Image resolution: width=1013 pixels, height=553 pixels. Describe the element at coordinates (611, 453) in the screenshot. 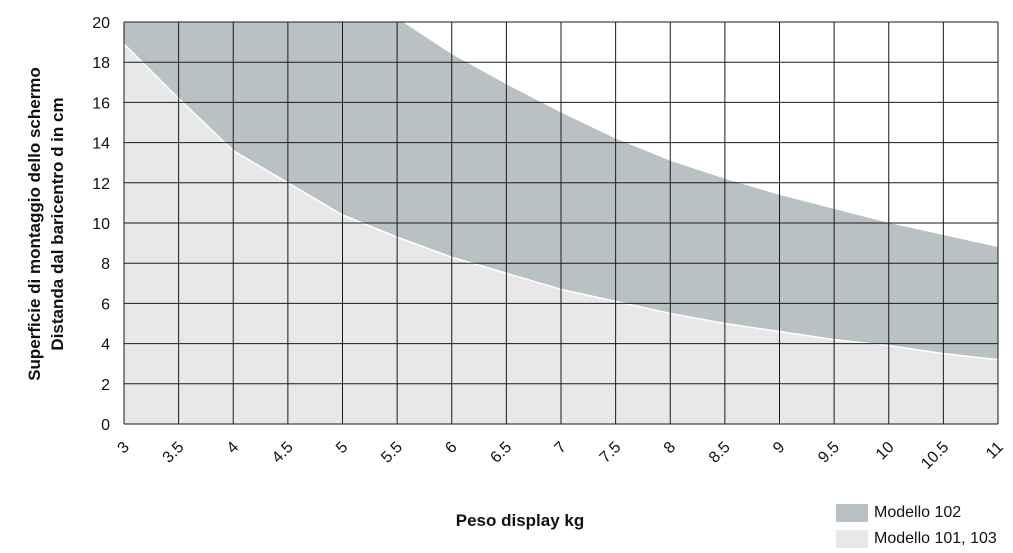

I see `x-tick-label: 7.5` at that location.